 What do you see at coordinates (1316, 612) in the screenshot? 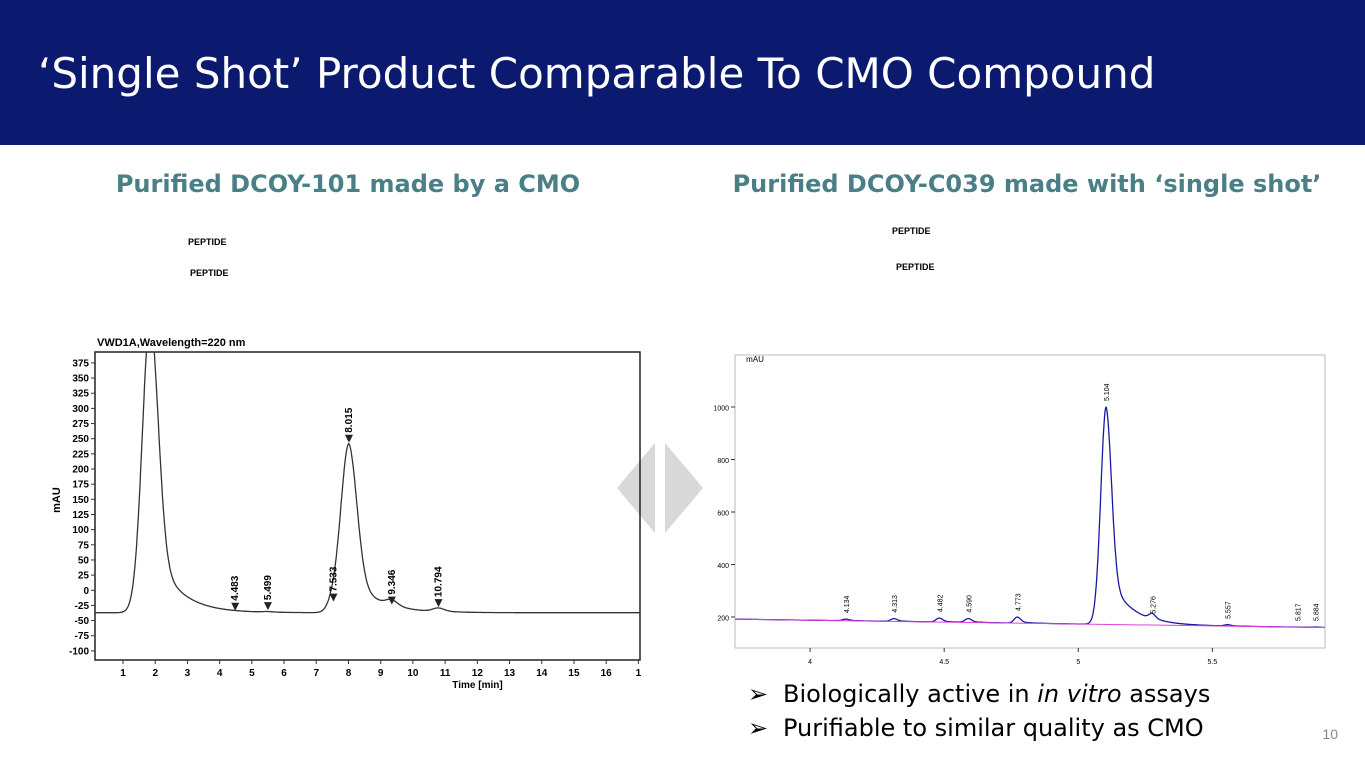
I see `peak-label: 5.884` at bounding box center [1316, 612].